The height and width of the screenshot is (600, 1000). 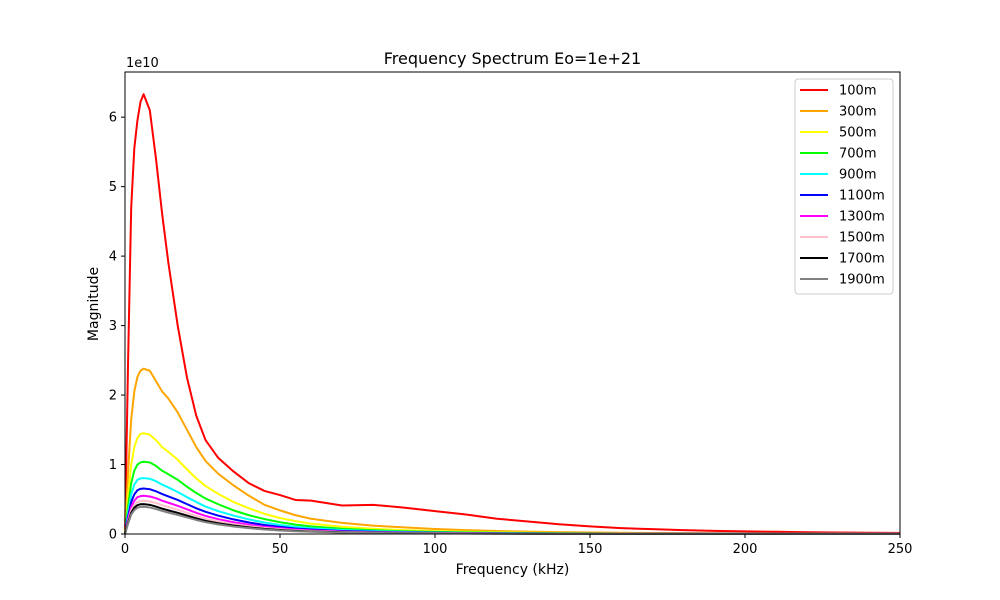 I want to click on y-offset-label: 1e10, so click(x=142, y=63).